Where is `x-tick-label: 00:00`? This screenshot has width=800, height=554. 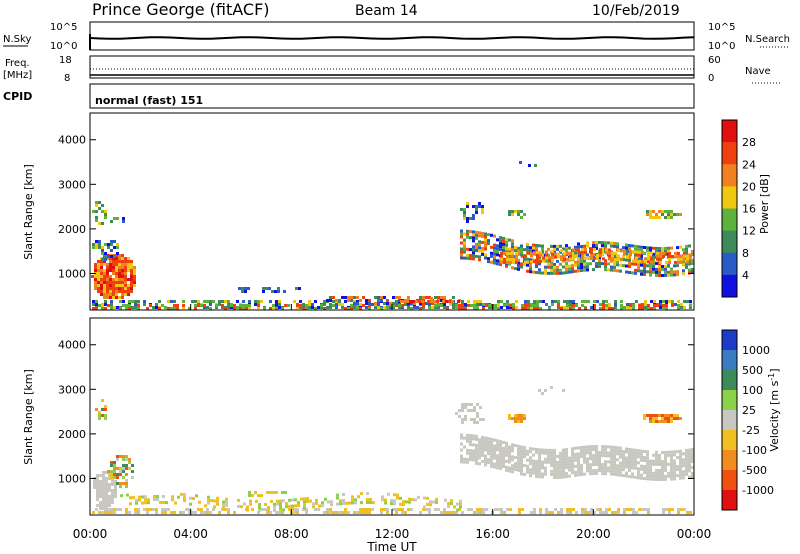
x-tick-label: 00:00 is located at coordinates (90, 534).